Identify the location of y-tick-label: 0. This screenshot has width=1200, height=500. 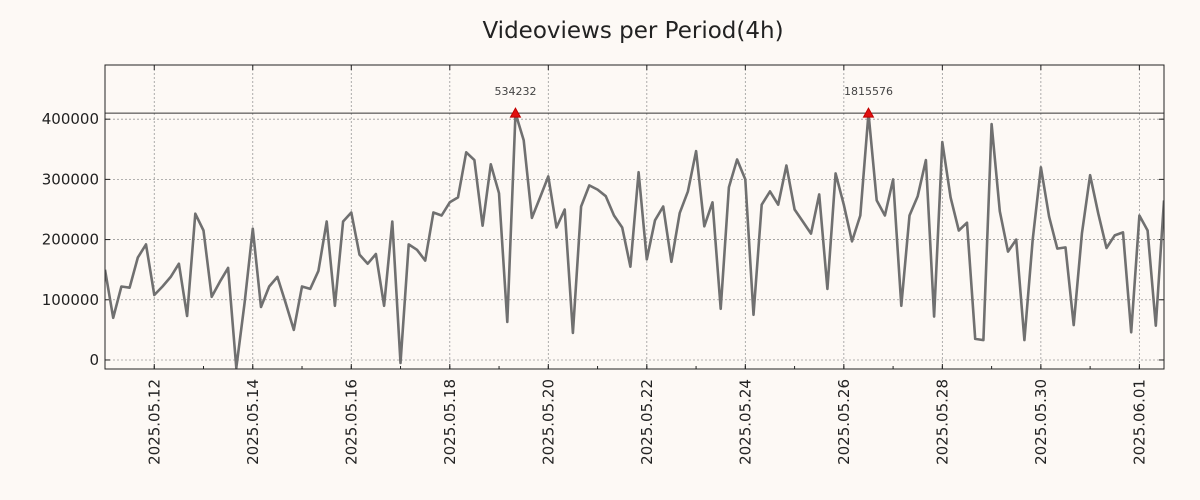
(94, 360).